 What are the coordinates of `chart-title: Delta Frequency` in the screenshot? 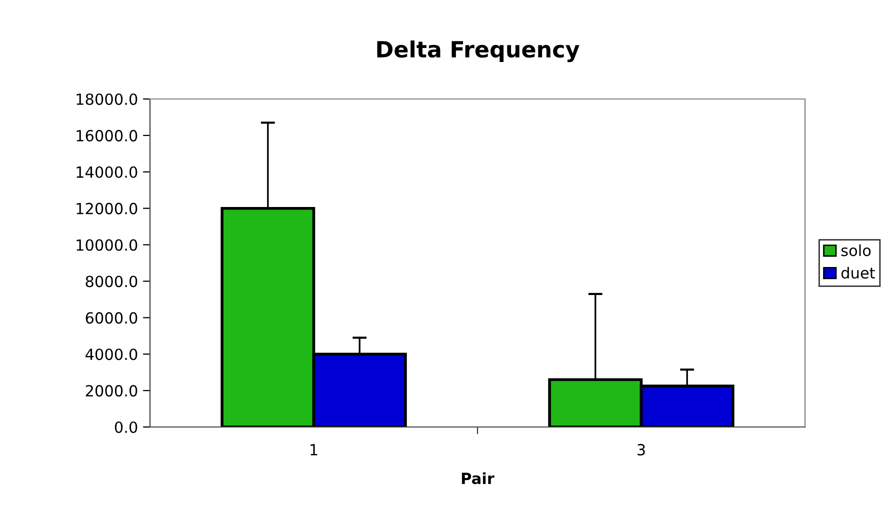 It's located at (478, 51).